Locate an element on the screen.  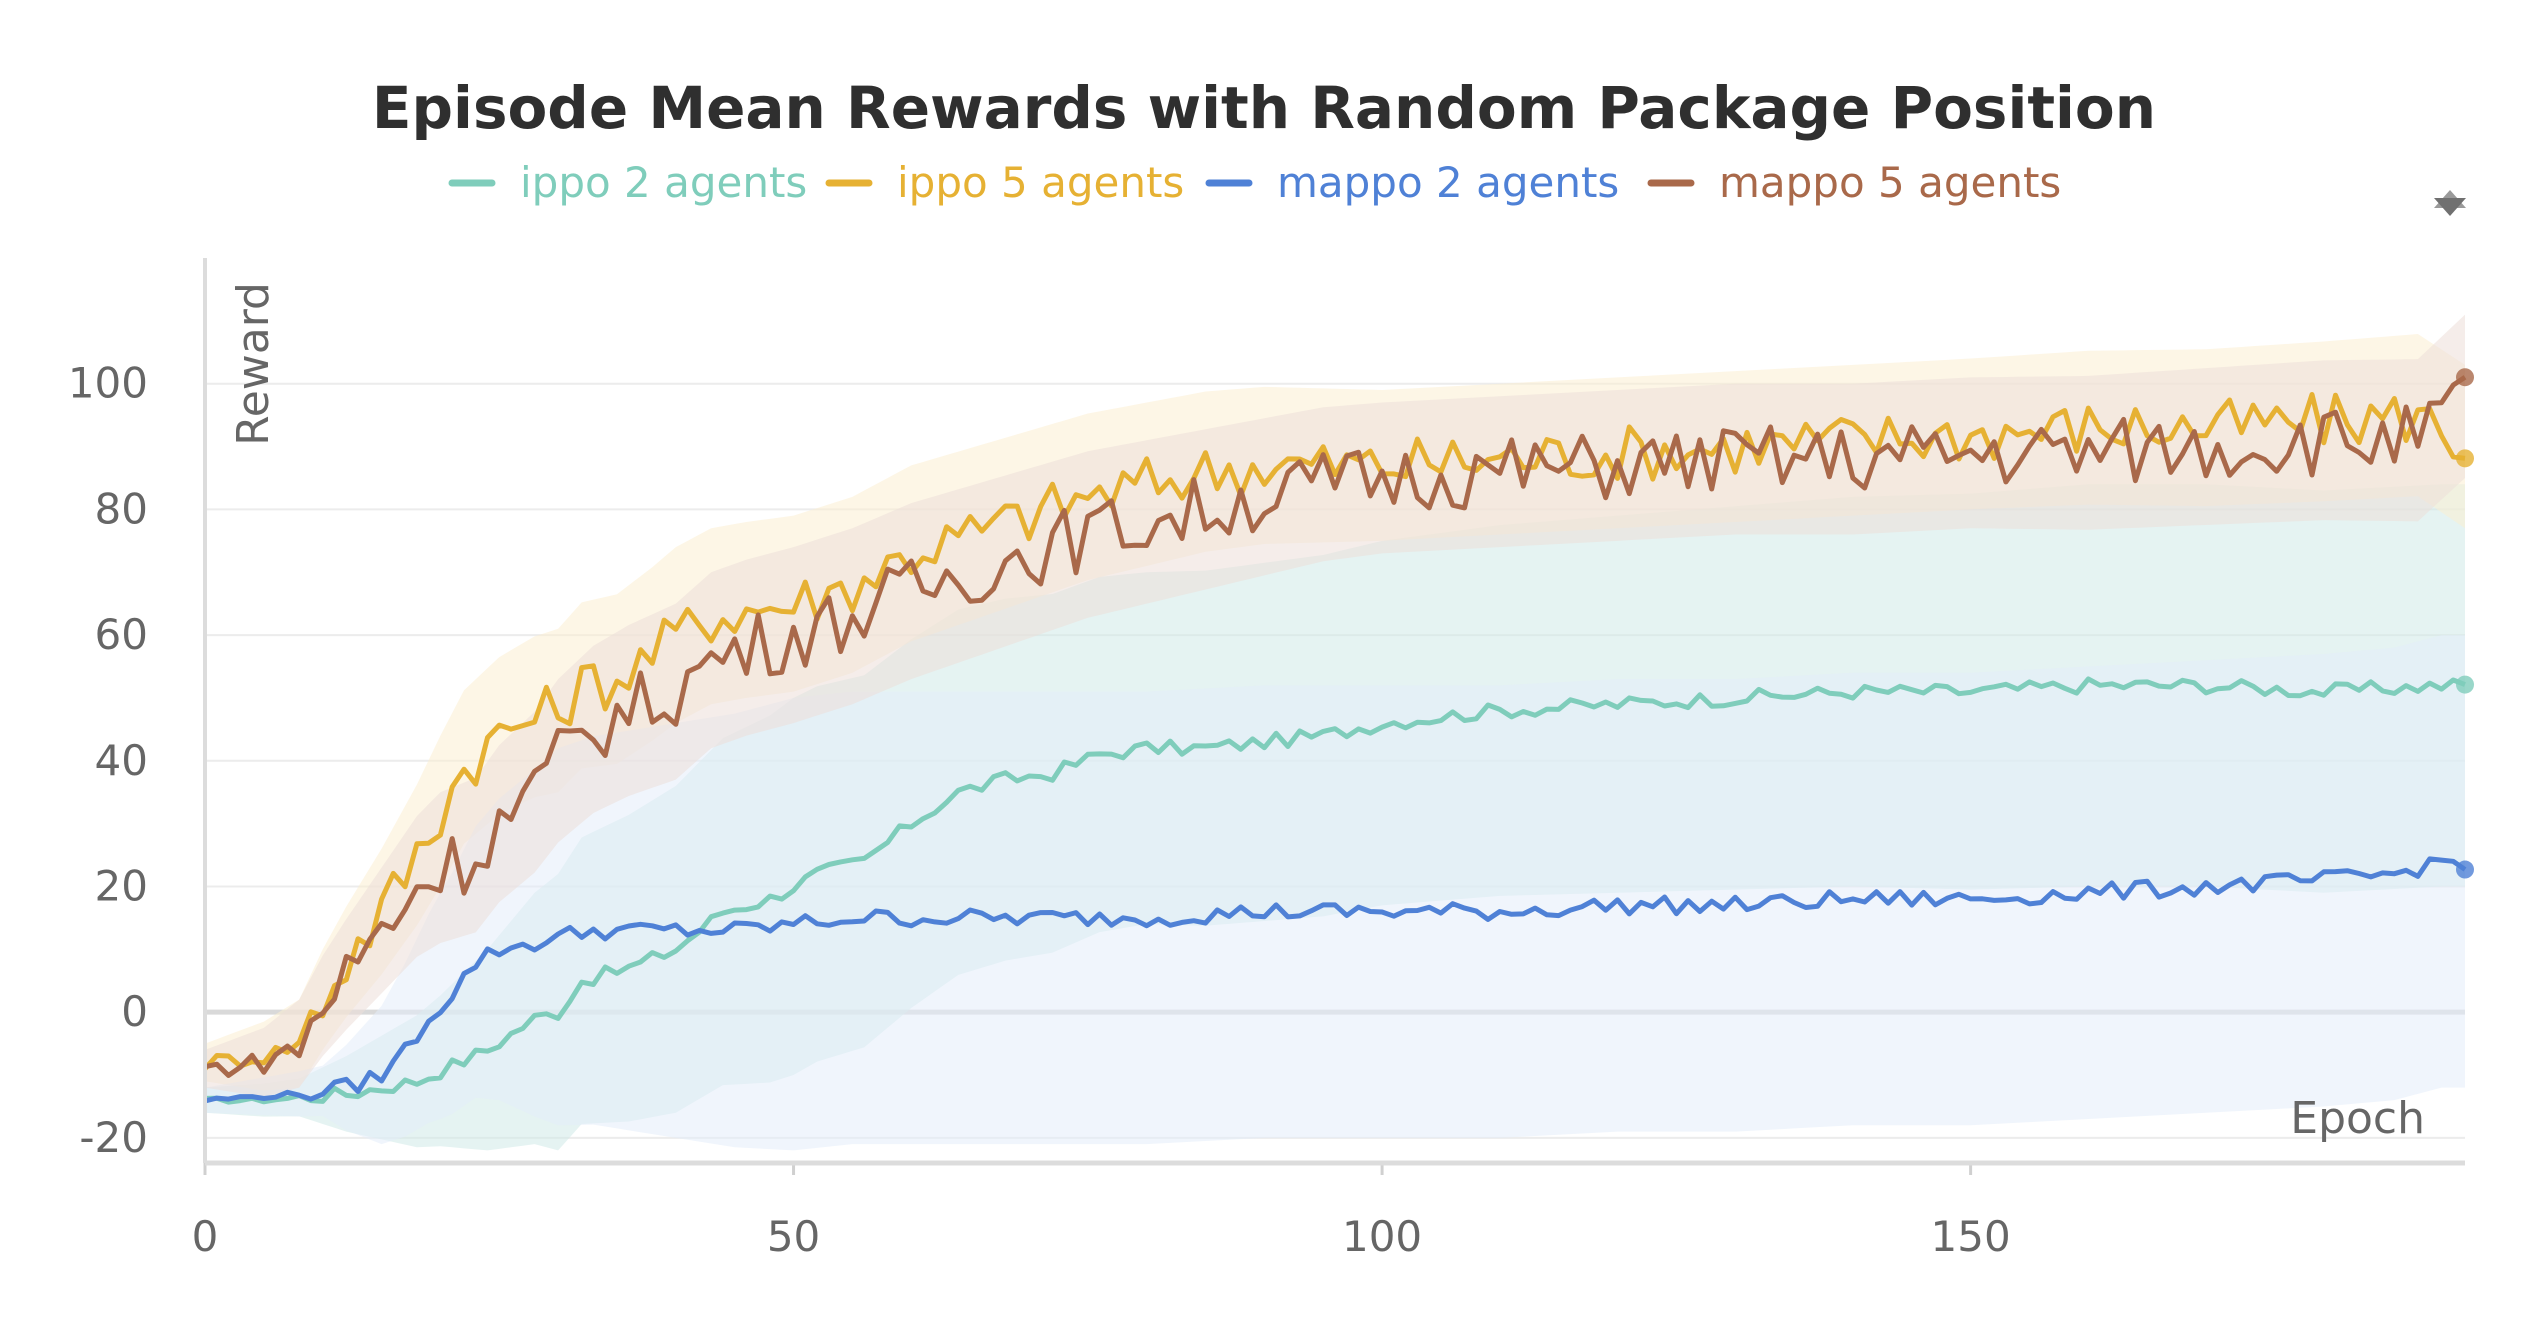
legend-label: ippo 5 agents is located at coordinates (1040, 182).